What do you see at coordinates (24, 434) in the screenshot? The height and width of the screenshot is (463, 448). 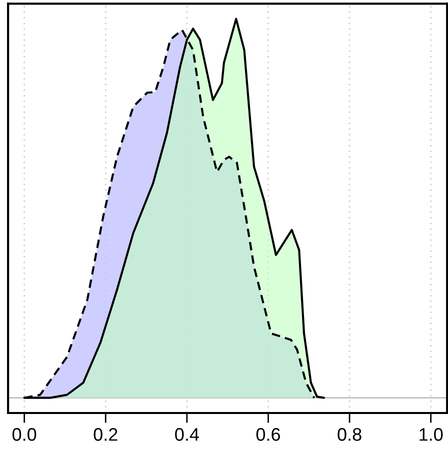 I see `x-tick-label: 0.0` at bounding box center [24, 434].